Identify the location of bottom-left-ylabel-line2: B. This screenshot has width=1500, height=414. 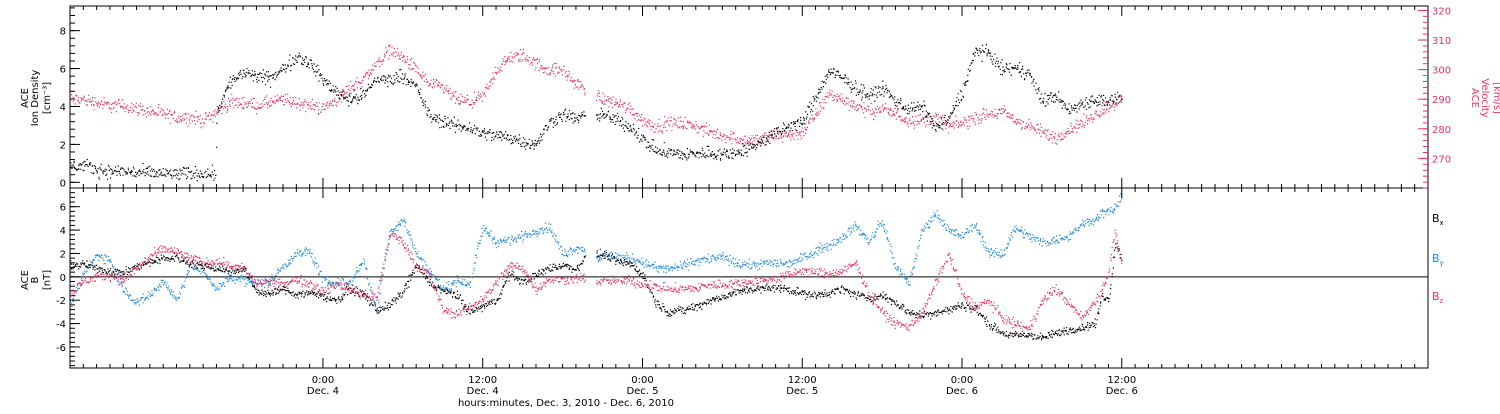
(35, 279).